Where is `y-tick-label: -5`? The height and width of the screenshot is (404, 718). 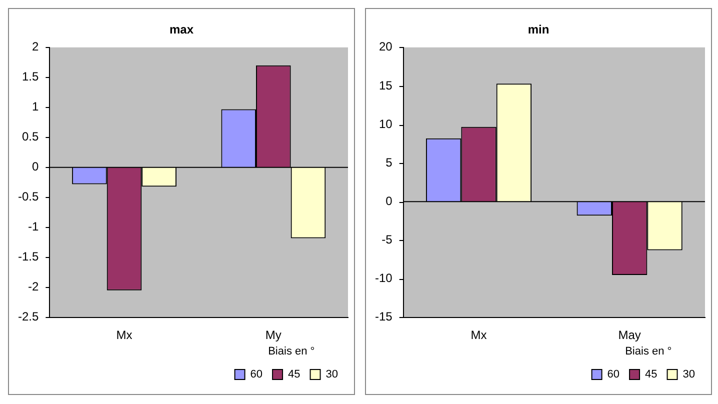
y-tick-label: -5 is located at coordinates (387, 239).